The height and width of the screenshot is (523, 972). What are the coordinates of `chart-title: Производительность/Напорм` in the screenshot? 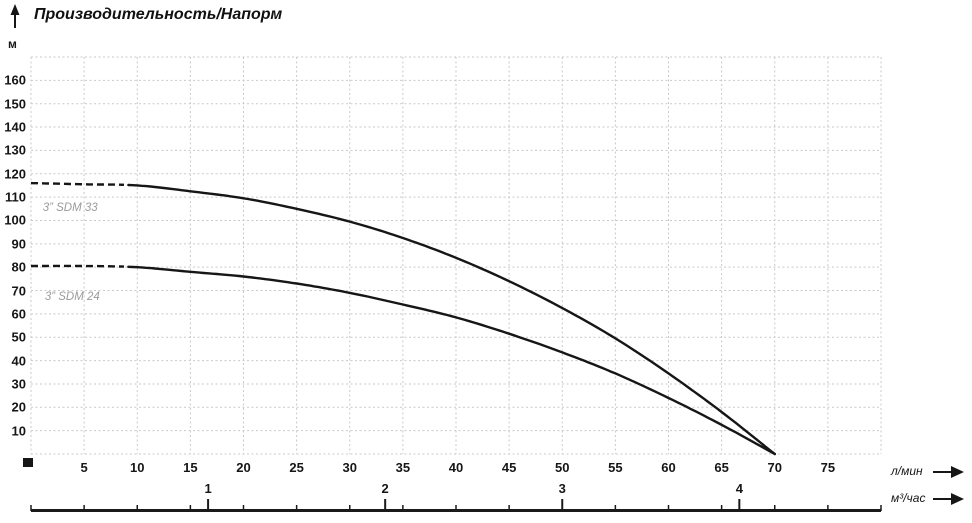 It's located at (158, 14).